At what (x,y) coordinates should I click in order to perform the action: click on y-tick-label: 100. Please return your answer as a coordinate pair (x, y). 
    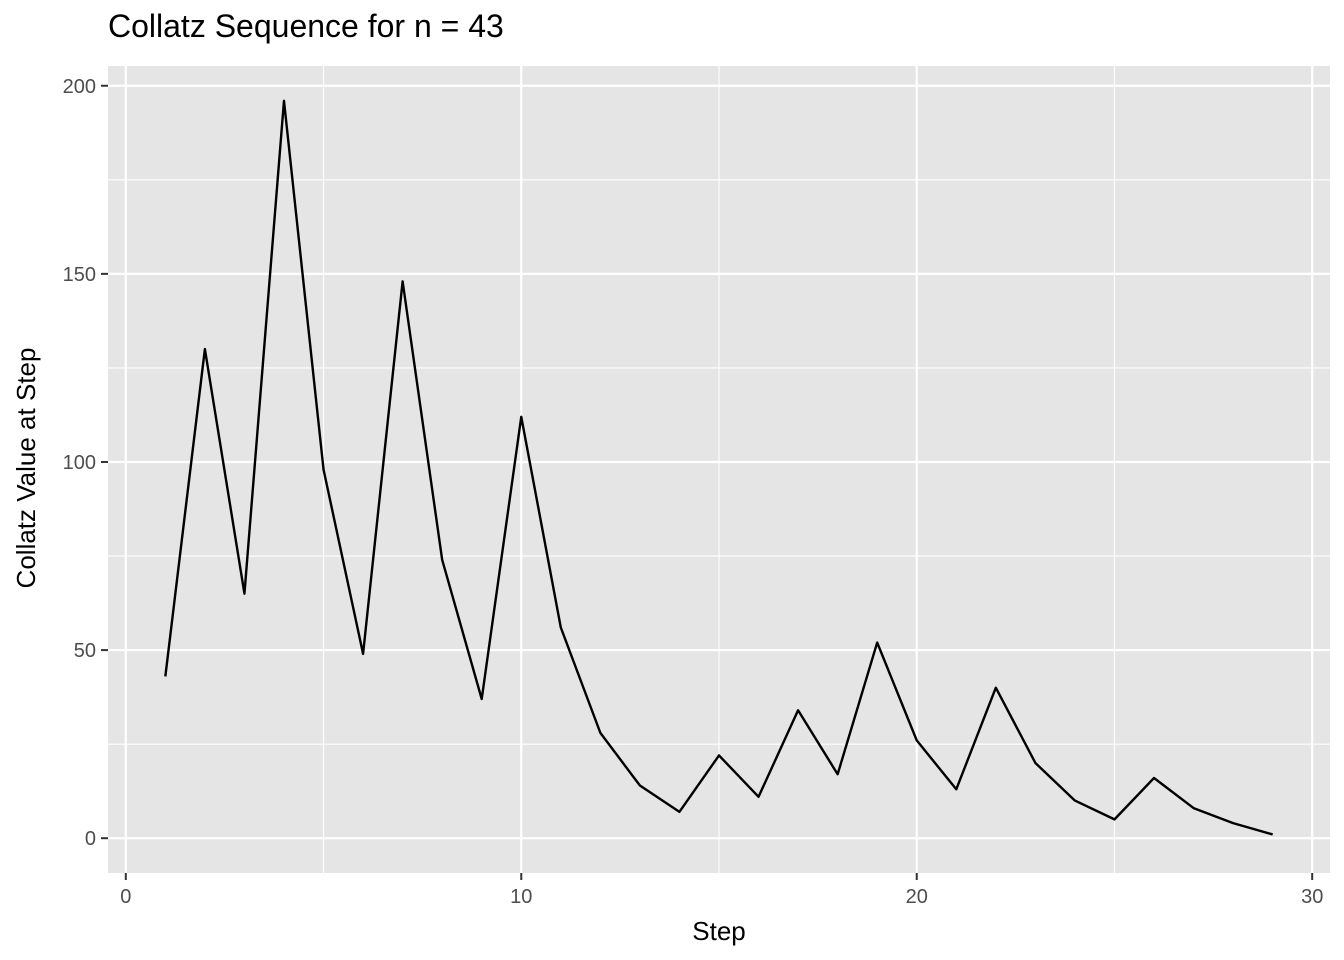
    Looking at the image, I should click on (79, 463).